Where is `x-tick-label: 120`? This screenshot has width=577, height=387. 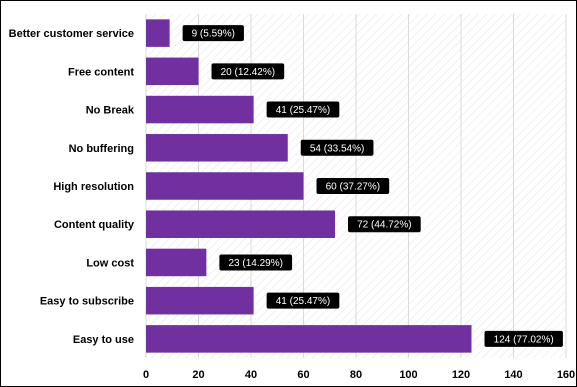 x-tick-label: 120 is located at coordinates (461, 375).